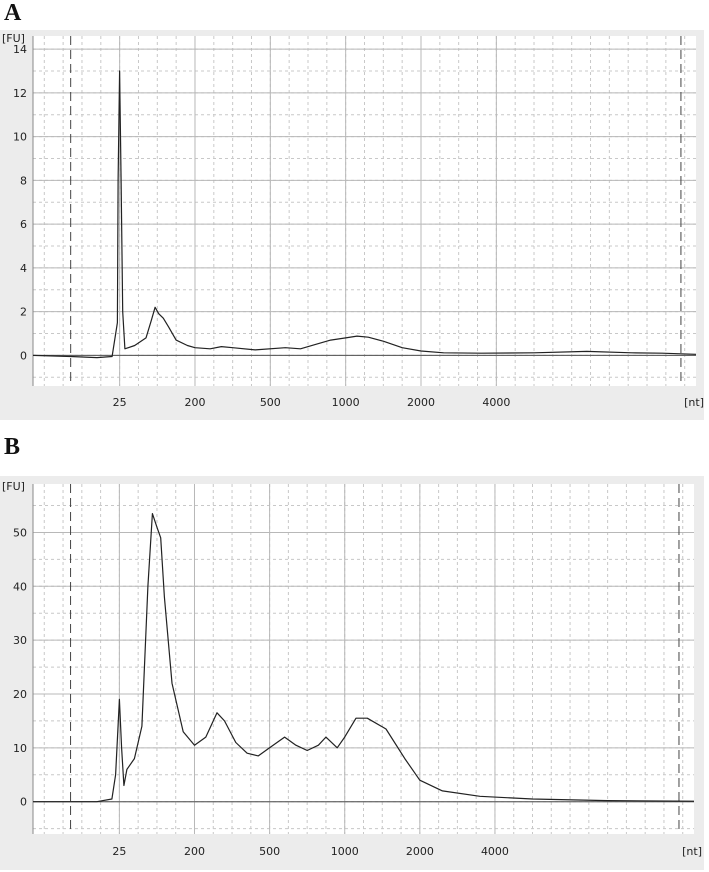  I want to click on panel-label-a: A, so click(13, 13).